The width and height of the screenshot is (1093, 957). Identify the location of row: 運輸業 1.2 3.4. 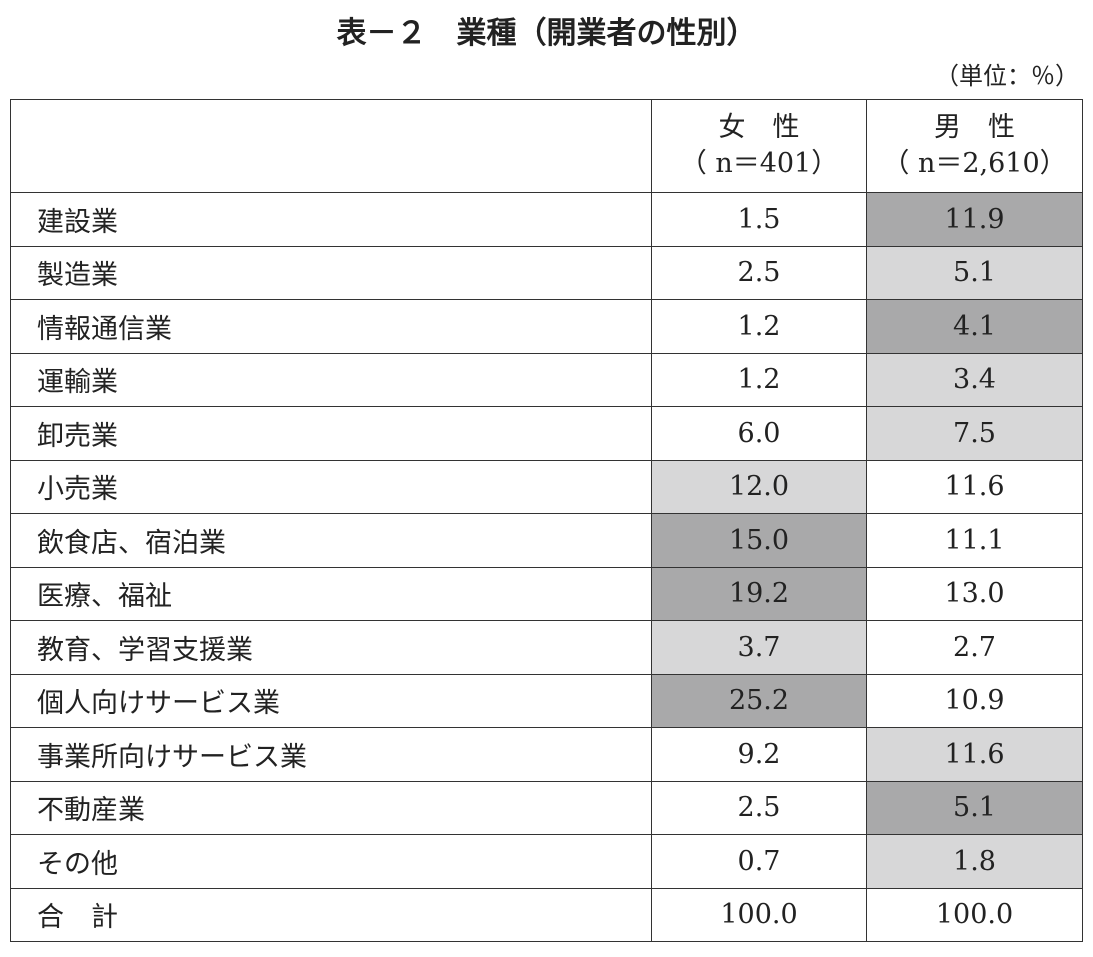
(546, 379).